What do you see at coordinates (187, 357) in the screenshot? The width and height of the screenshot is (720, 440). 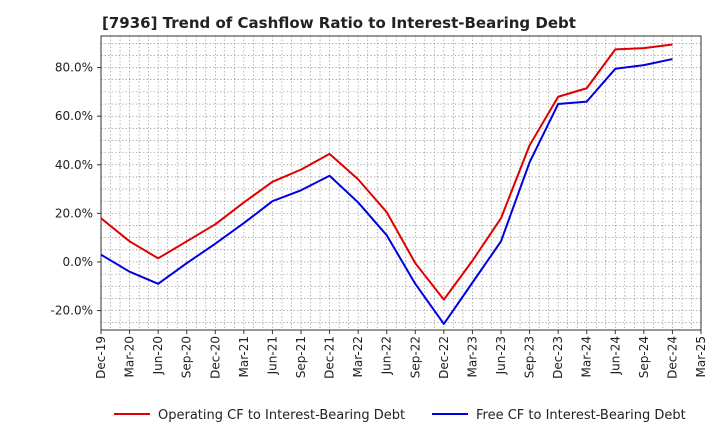 I see `x-tick-label: Sep-20` at bounding box center [187, 357].